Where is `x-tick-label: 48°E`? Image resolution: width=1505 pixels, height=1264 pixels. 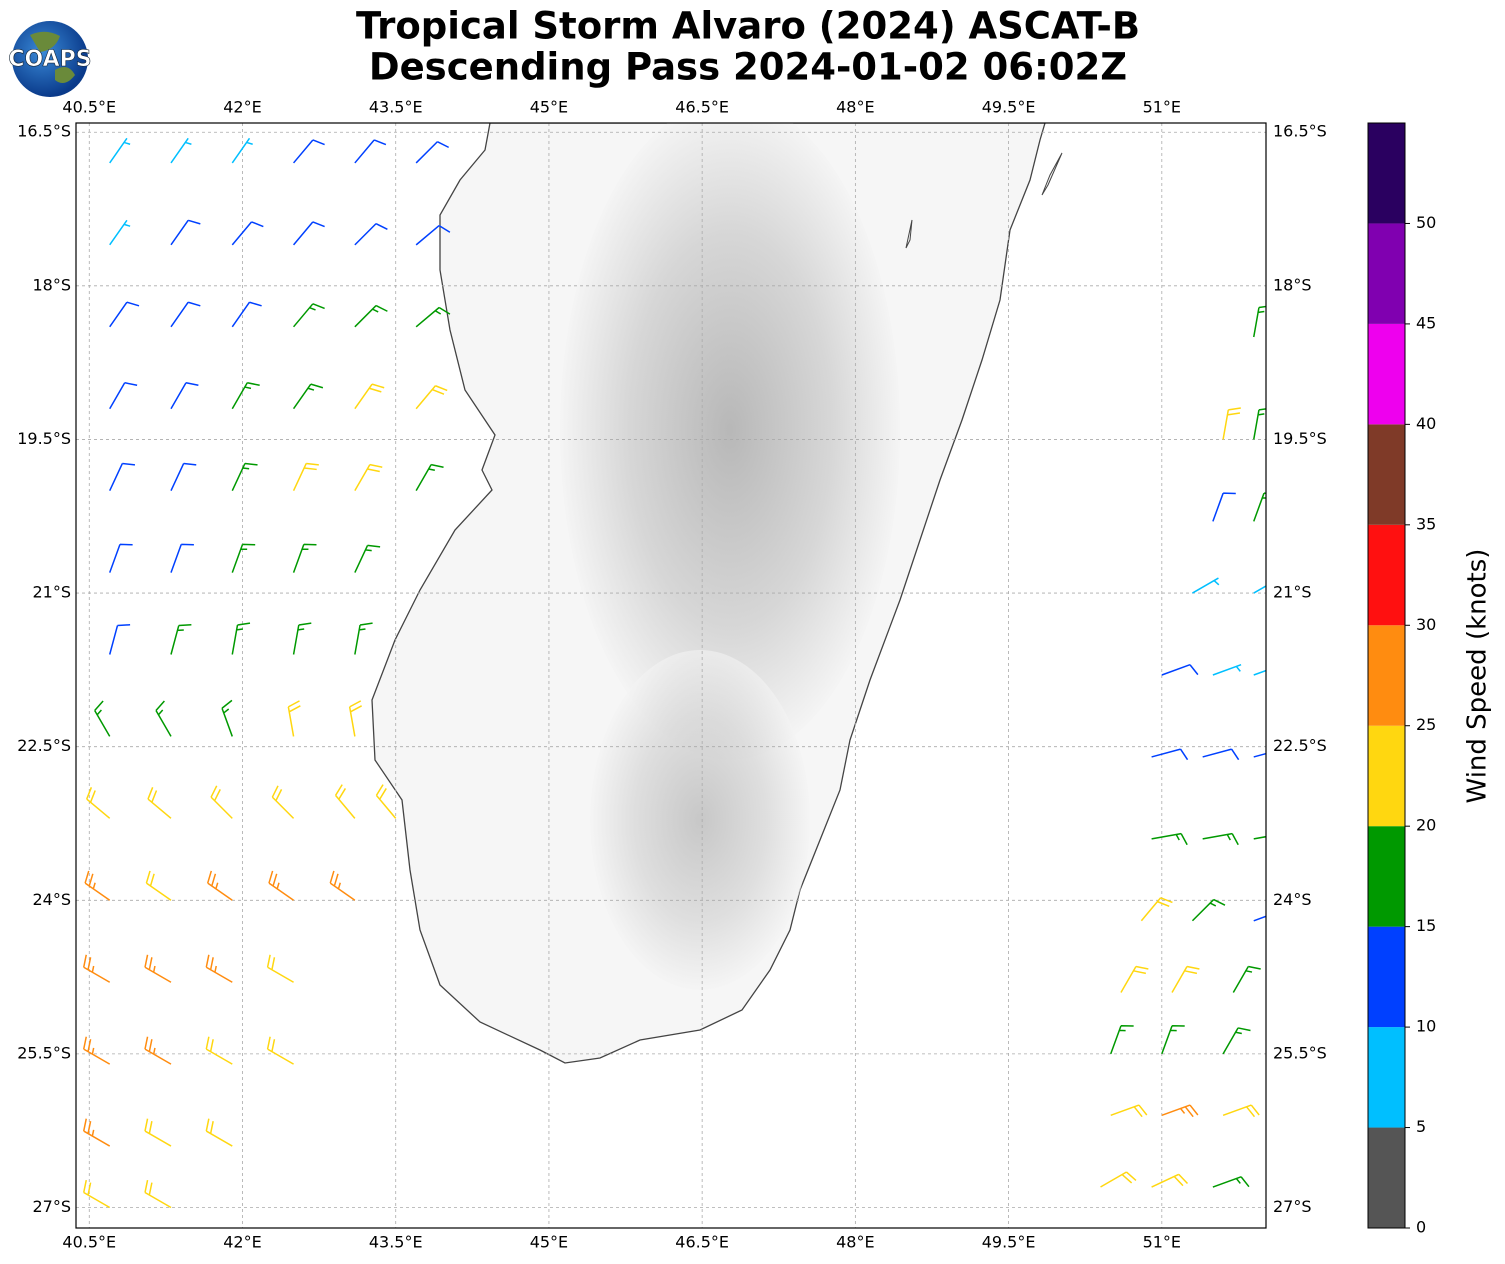
x-tick-label: 48°E is located at coordinates (855, 1242).